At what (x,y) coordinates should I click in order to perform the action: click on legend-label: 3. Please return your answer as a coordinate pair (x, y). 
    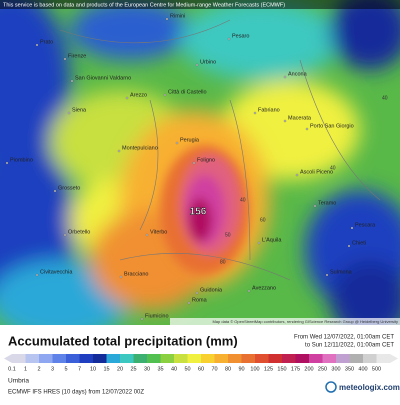
    Looking at the image, I should click on (52, 369).